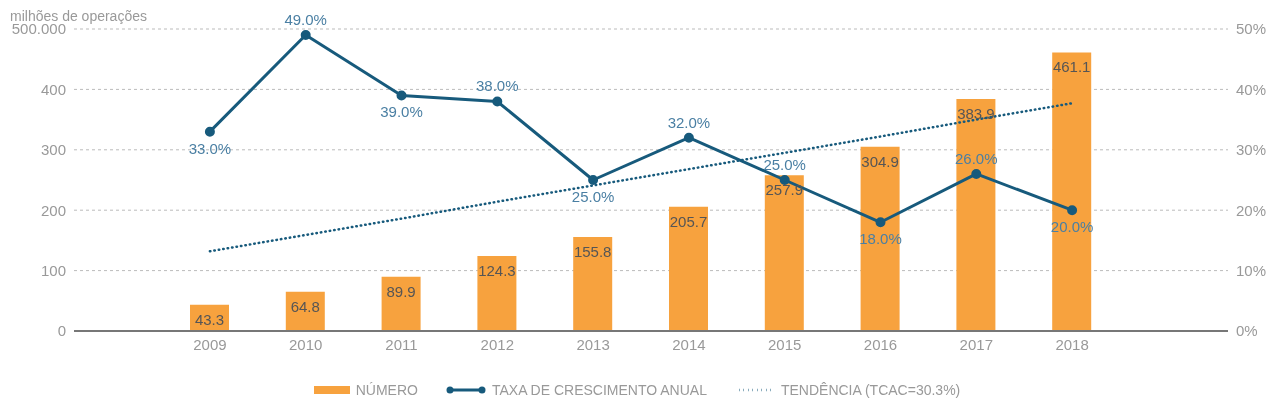  What do you see at coordinates (976, 114) in the screenshot?
I see `data-label: 383.9` at bounding box center [976, 114].